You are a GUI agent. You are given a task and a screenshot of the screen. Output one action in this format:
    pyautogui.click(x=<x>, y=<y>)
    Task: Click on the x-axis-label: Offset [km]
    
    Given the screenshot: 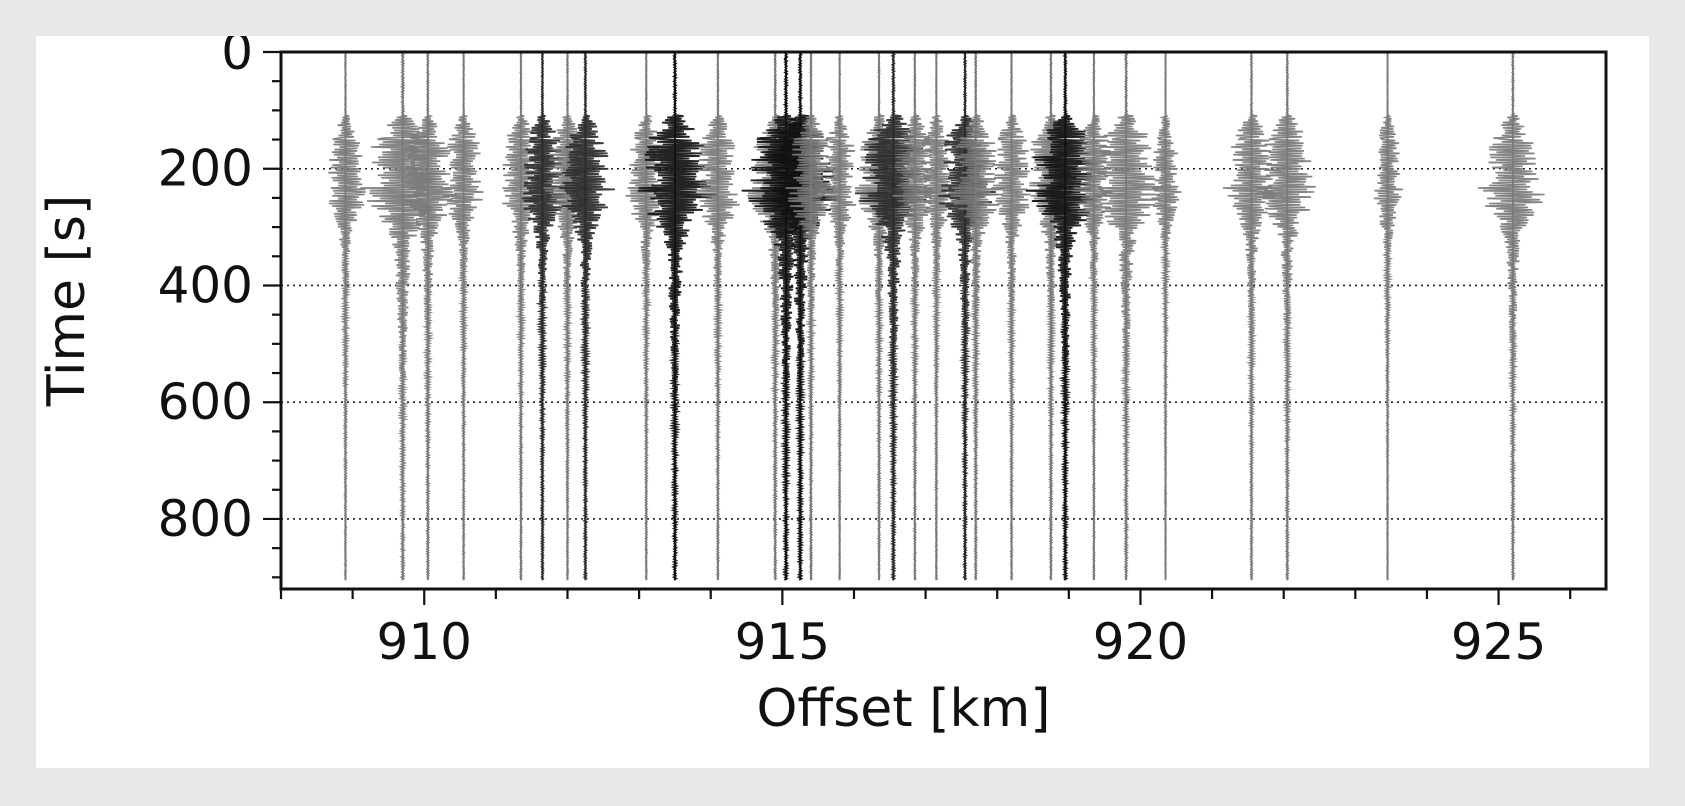 What is the action you would take?
    pyautogui.click(x=903, y=709)
    